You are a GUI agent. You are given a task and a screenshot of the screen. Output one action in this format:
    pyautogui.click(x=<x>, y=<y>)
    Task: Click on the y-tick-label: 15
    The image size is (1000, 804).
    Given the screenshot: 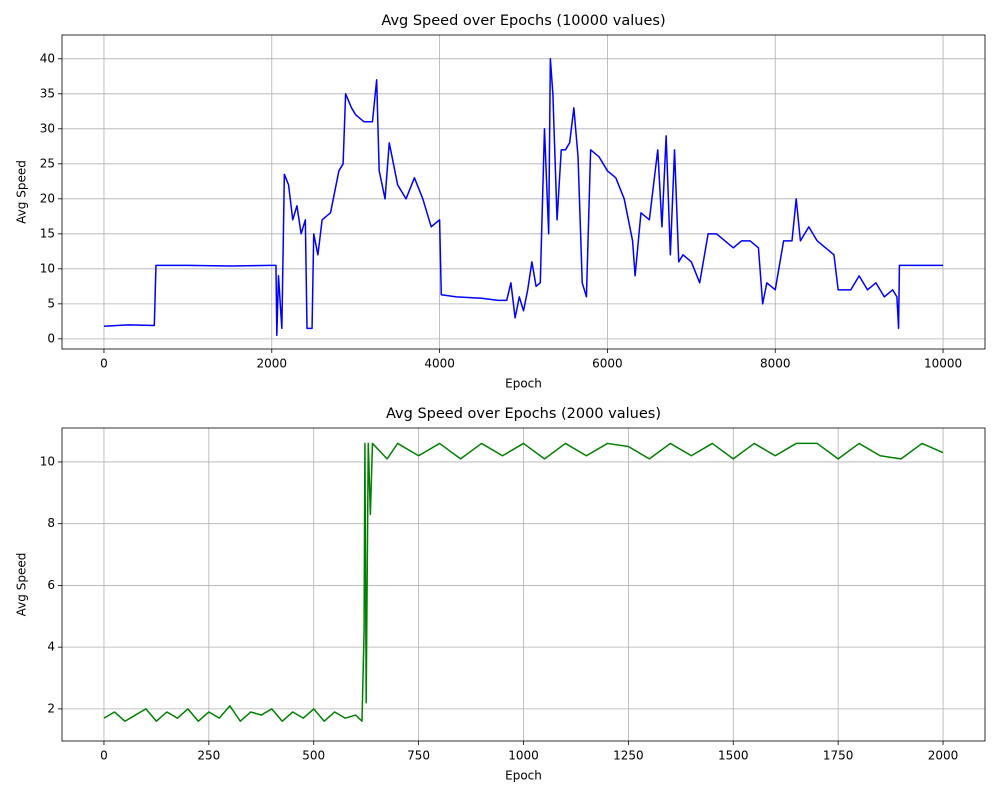 What is the action you would take?
    pyautogui.click(x=47, y=233)
    